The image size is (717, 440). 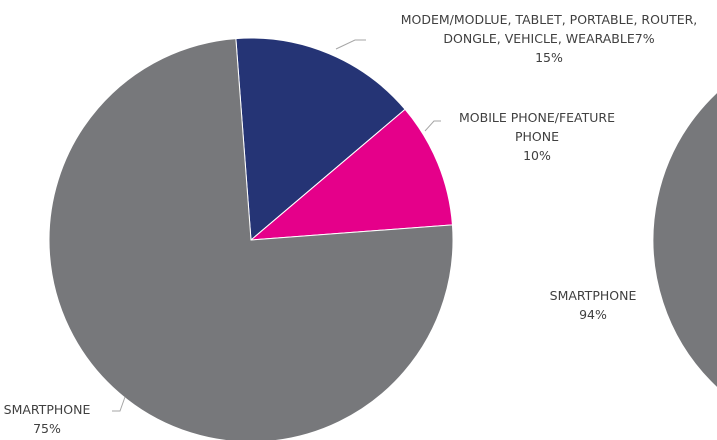 What do you see at coordinates (351, 174) in the screenshot?
I see `pie-slice-mobile-phone` at bounding box center [351, 174].